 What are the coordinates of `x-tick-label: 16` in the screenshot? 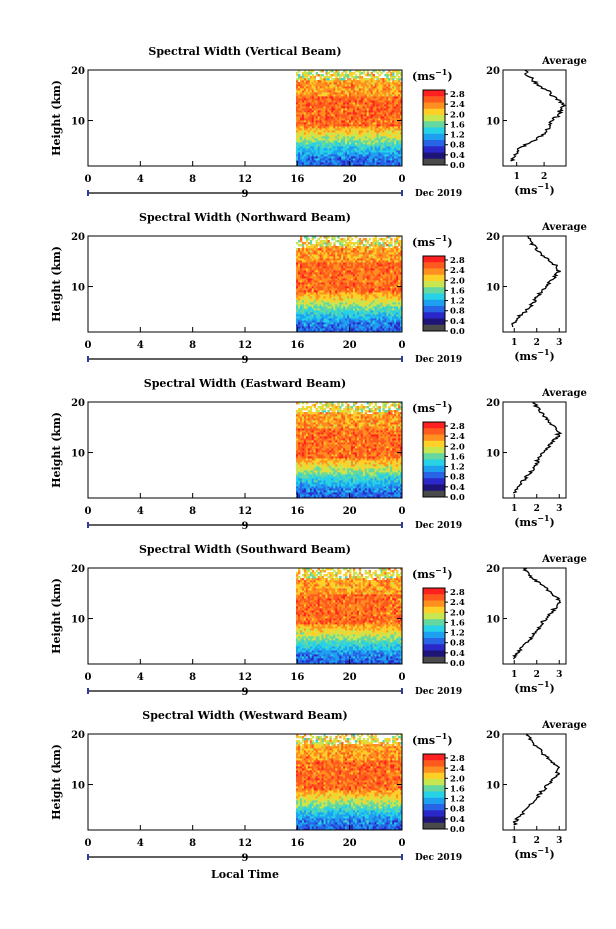 It's located at (297, 179).